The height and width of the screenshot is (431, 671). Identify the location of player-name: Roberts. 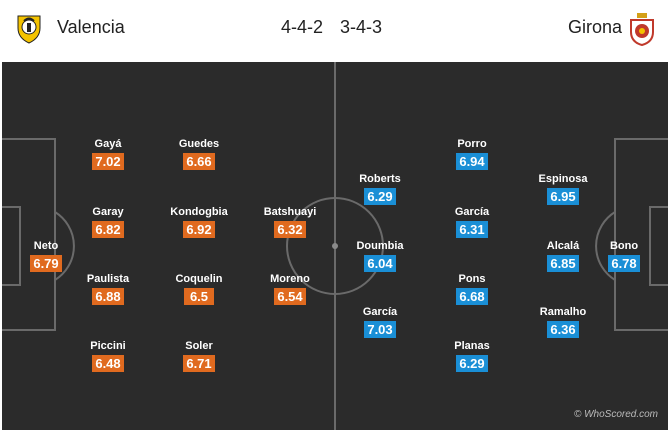
(380, 179).